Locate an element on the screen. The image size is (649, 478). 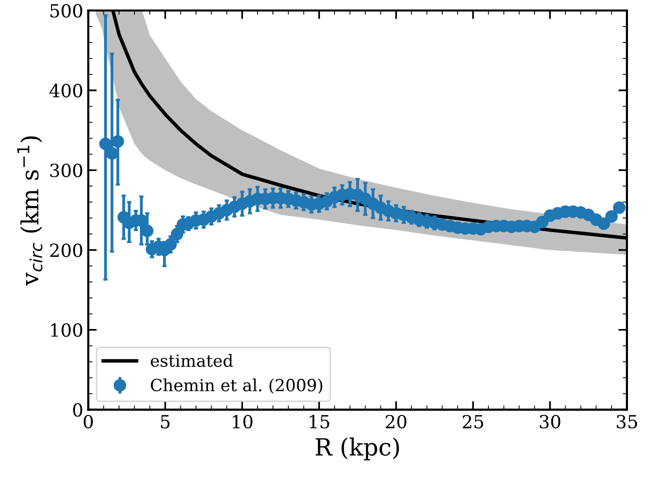
x-tick-label: 35 is located at coordinates (627, 421).